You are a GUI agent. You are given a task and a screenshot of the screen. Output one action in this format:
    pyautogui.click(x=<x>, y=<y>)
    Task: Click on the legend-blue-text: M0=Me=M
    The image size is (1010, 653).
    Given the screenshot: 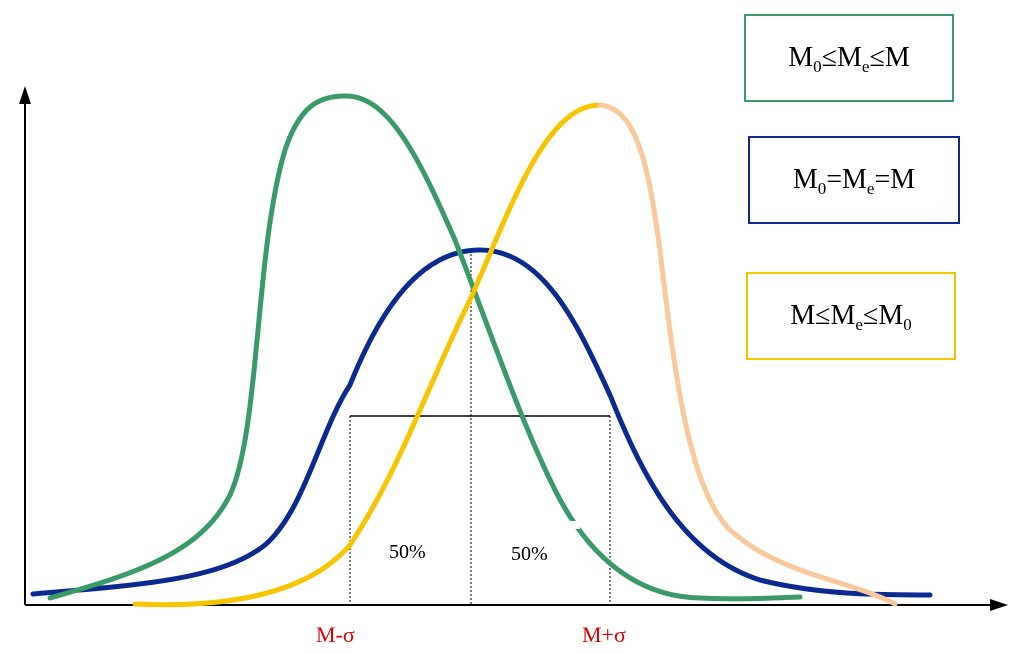 What is the action you would take?
    pyautogui.click(x=854, y=181)
    